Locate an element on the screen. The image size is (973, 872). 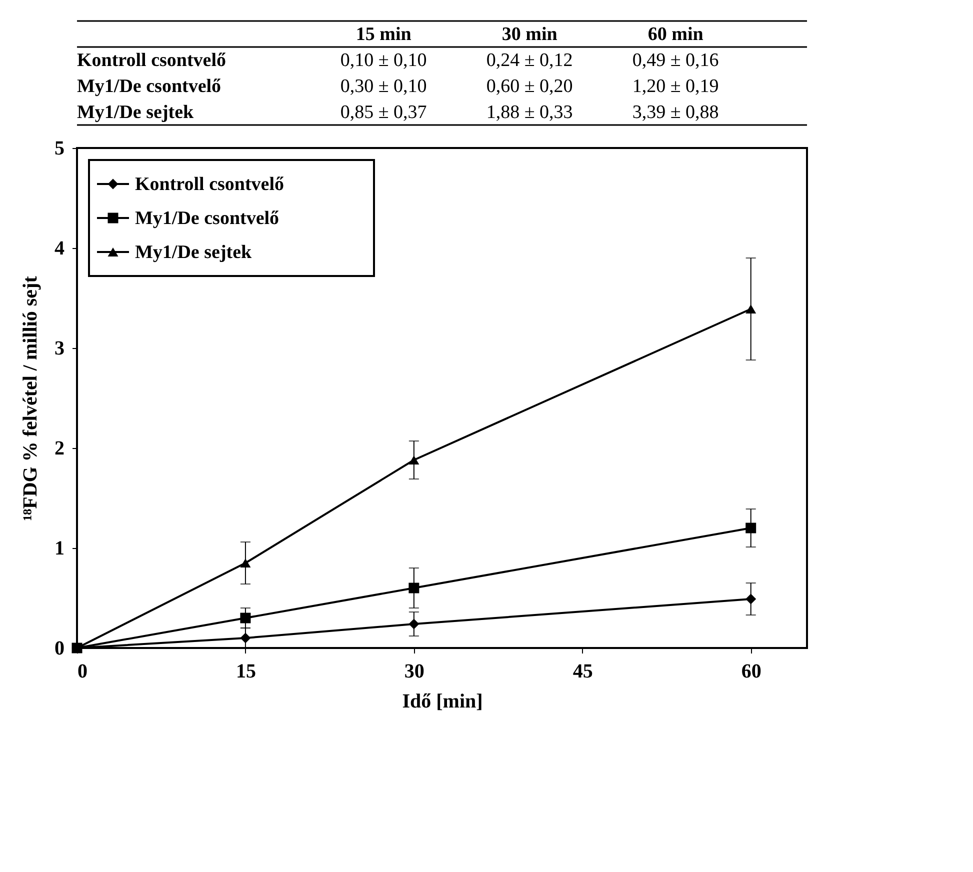
legend-label: Kontroll csontvelő is located at coordinates (209, 184).